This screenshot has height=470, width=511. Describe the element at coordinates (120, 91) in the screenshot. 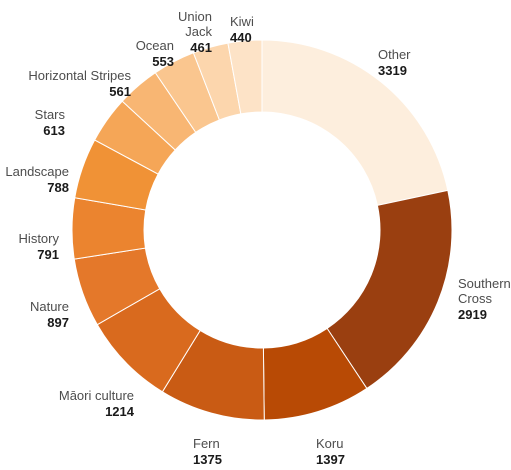

I see `slice-value-text: 561` at that location.